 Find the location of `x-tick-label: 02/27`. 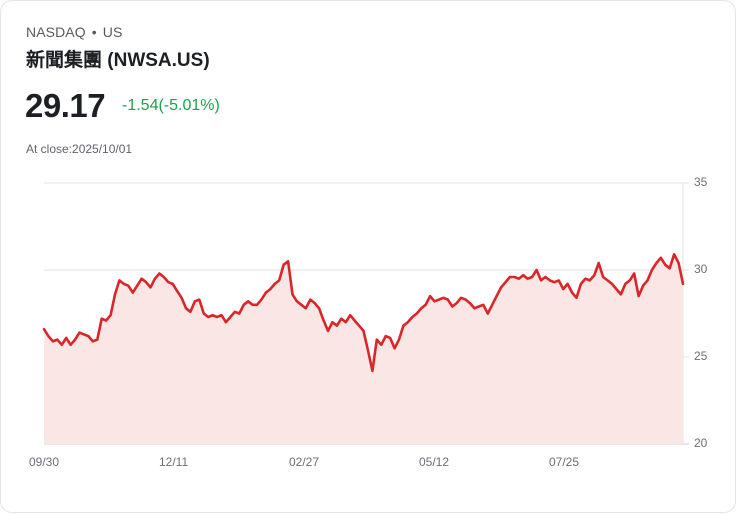

x-tick-label: 02/27 is located at coordinates (304, 462).